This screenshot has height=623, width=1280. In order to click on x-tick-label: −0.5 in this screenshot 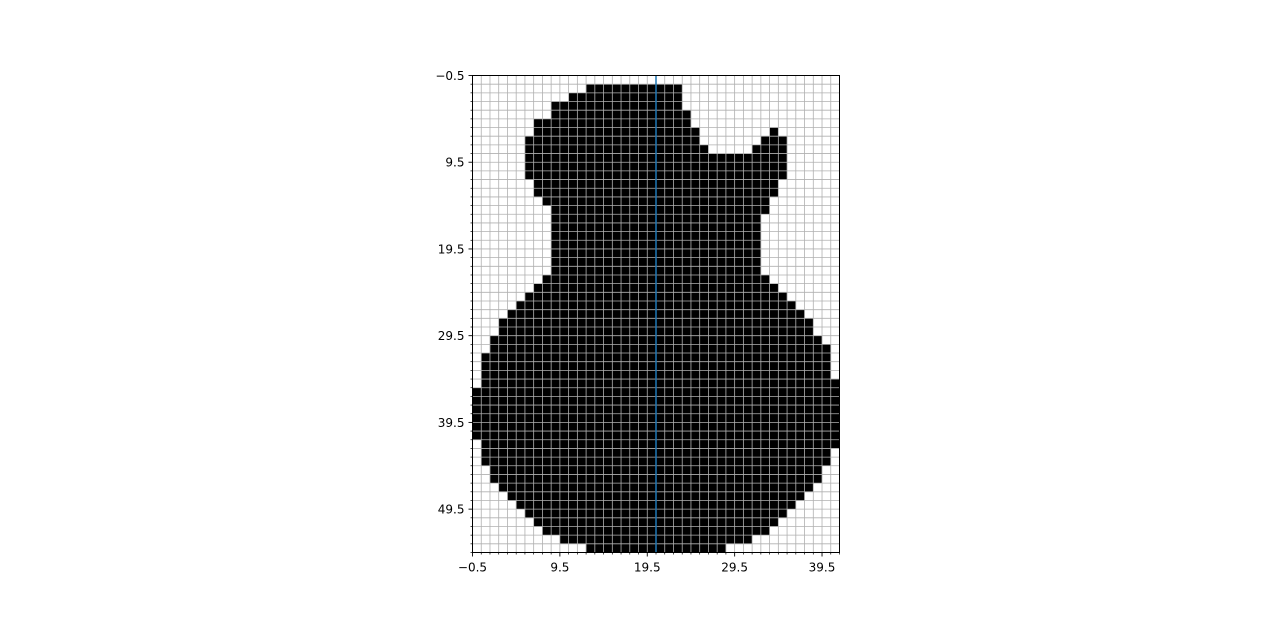, I will do `click(472, 568)`.